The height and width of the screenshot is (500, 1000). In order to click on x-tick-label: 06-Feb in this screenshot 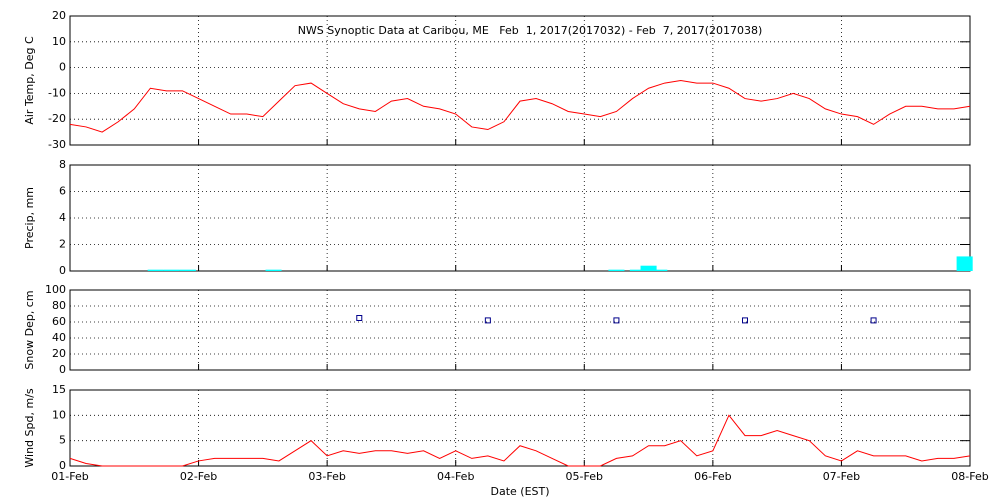, I will do `click(712, 476)`.